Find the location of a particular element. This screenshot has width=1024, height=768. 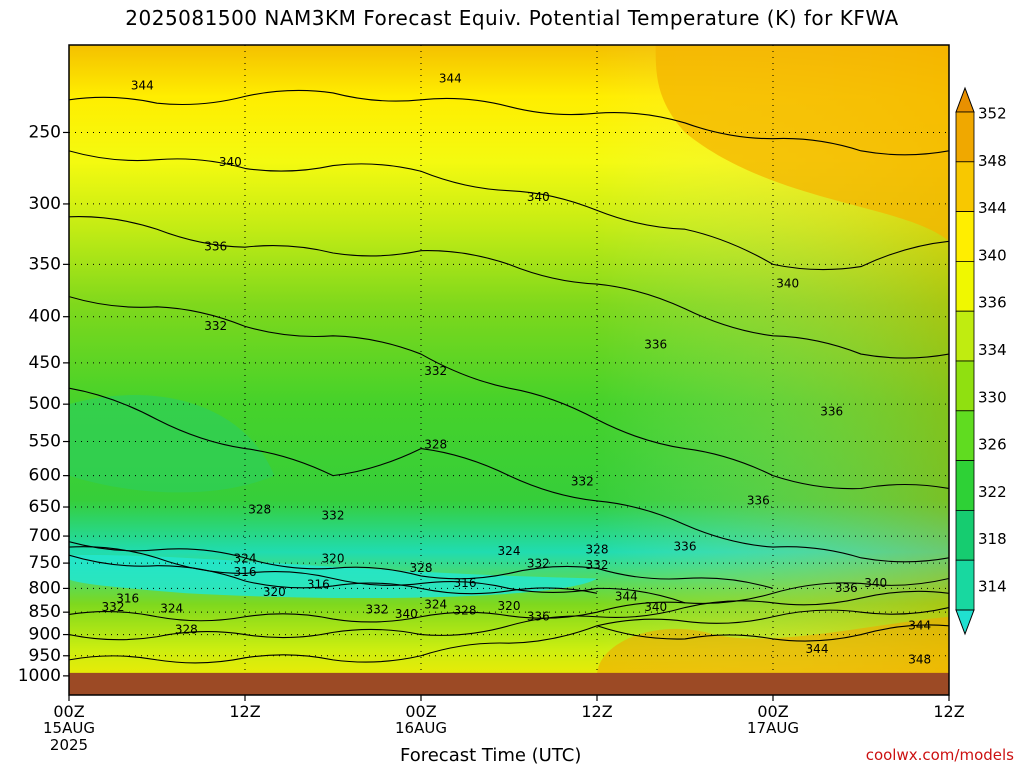

y-tick-label: 550 is located at coordinates (45, 442).